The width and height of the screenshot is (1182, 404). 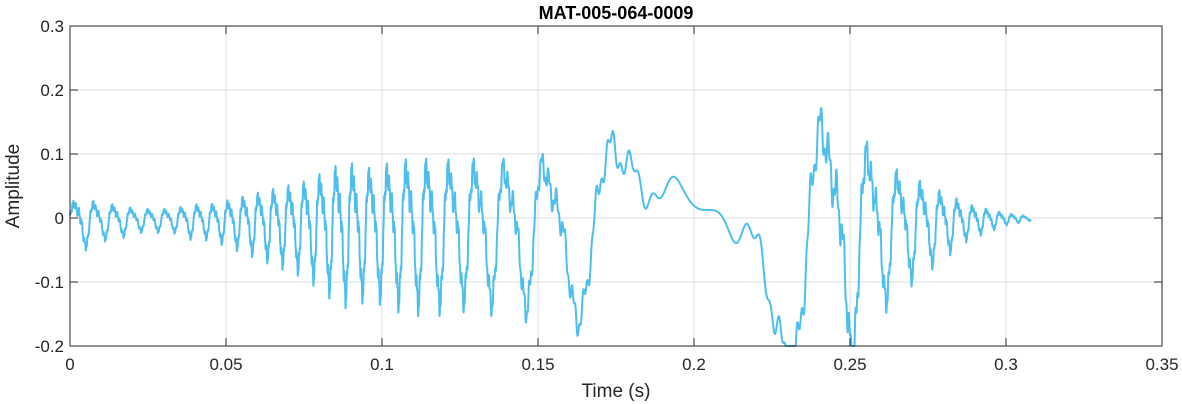 I want to click on x-tick-label: 0.15, so click(x=537, y=364).